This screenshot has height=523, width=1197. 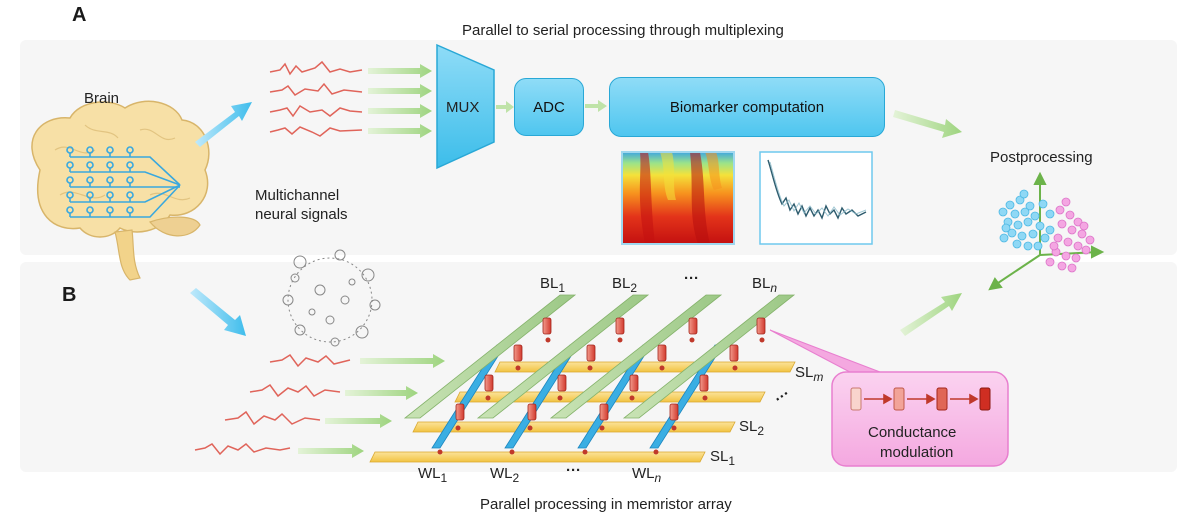 I want to click on panel-a-label: A, so click(x=79, y=15).